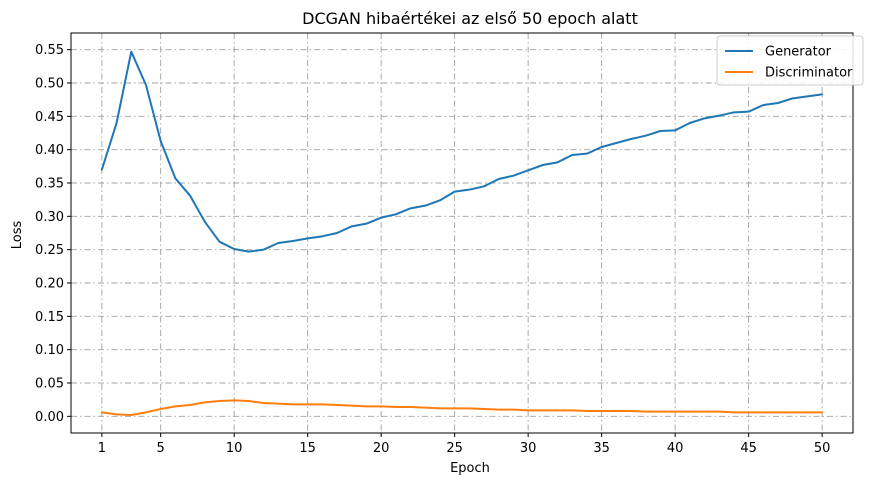 This screenshot has height=486, width=880. Describe the element at coordinates (234, 448) in the screenshot. I see `x-tick-label: 10` at that location.